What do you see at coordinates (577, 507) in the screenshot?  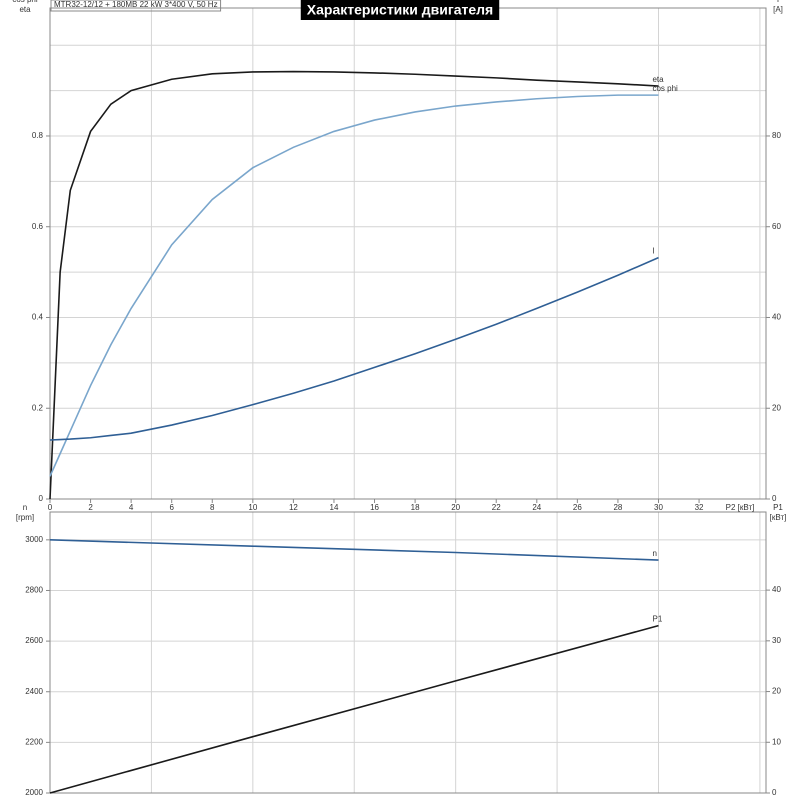 I see `x-tick-label: 26` at bounding box center [577, 507].